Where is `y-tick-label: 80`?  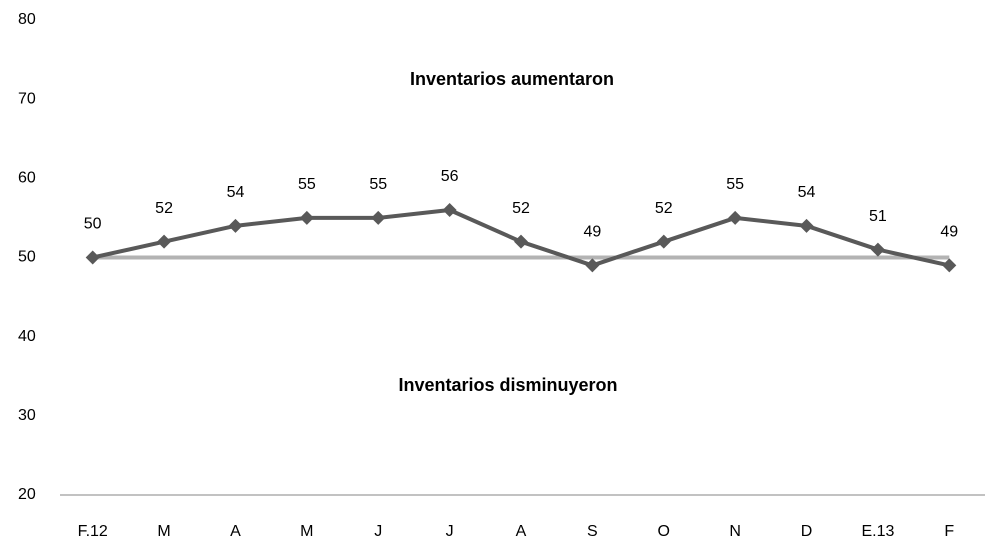 y-tick-label: 80 is located at coordinates (27, 19).